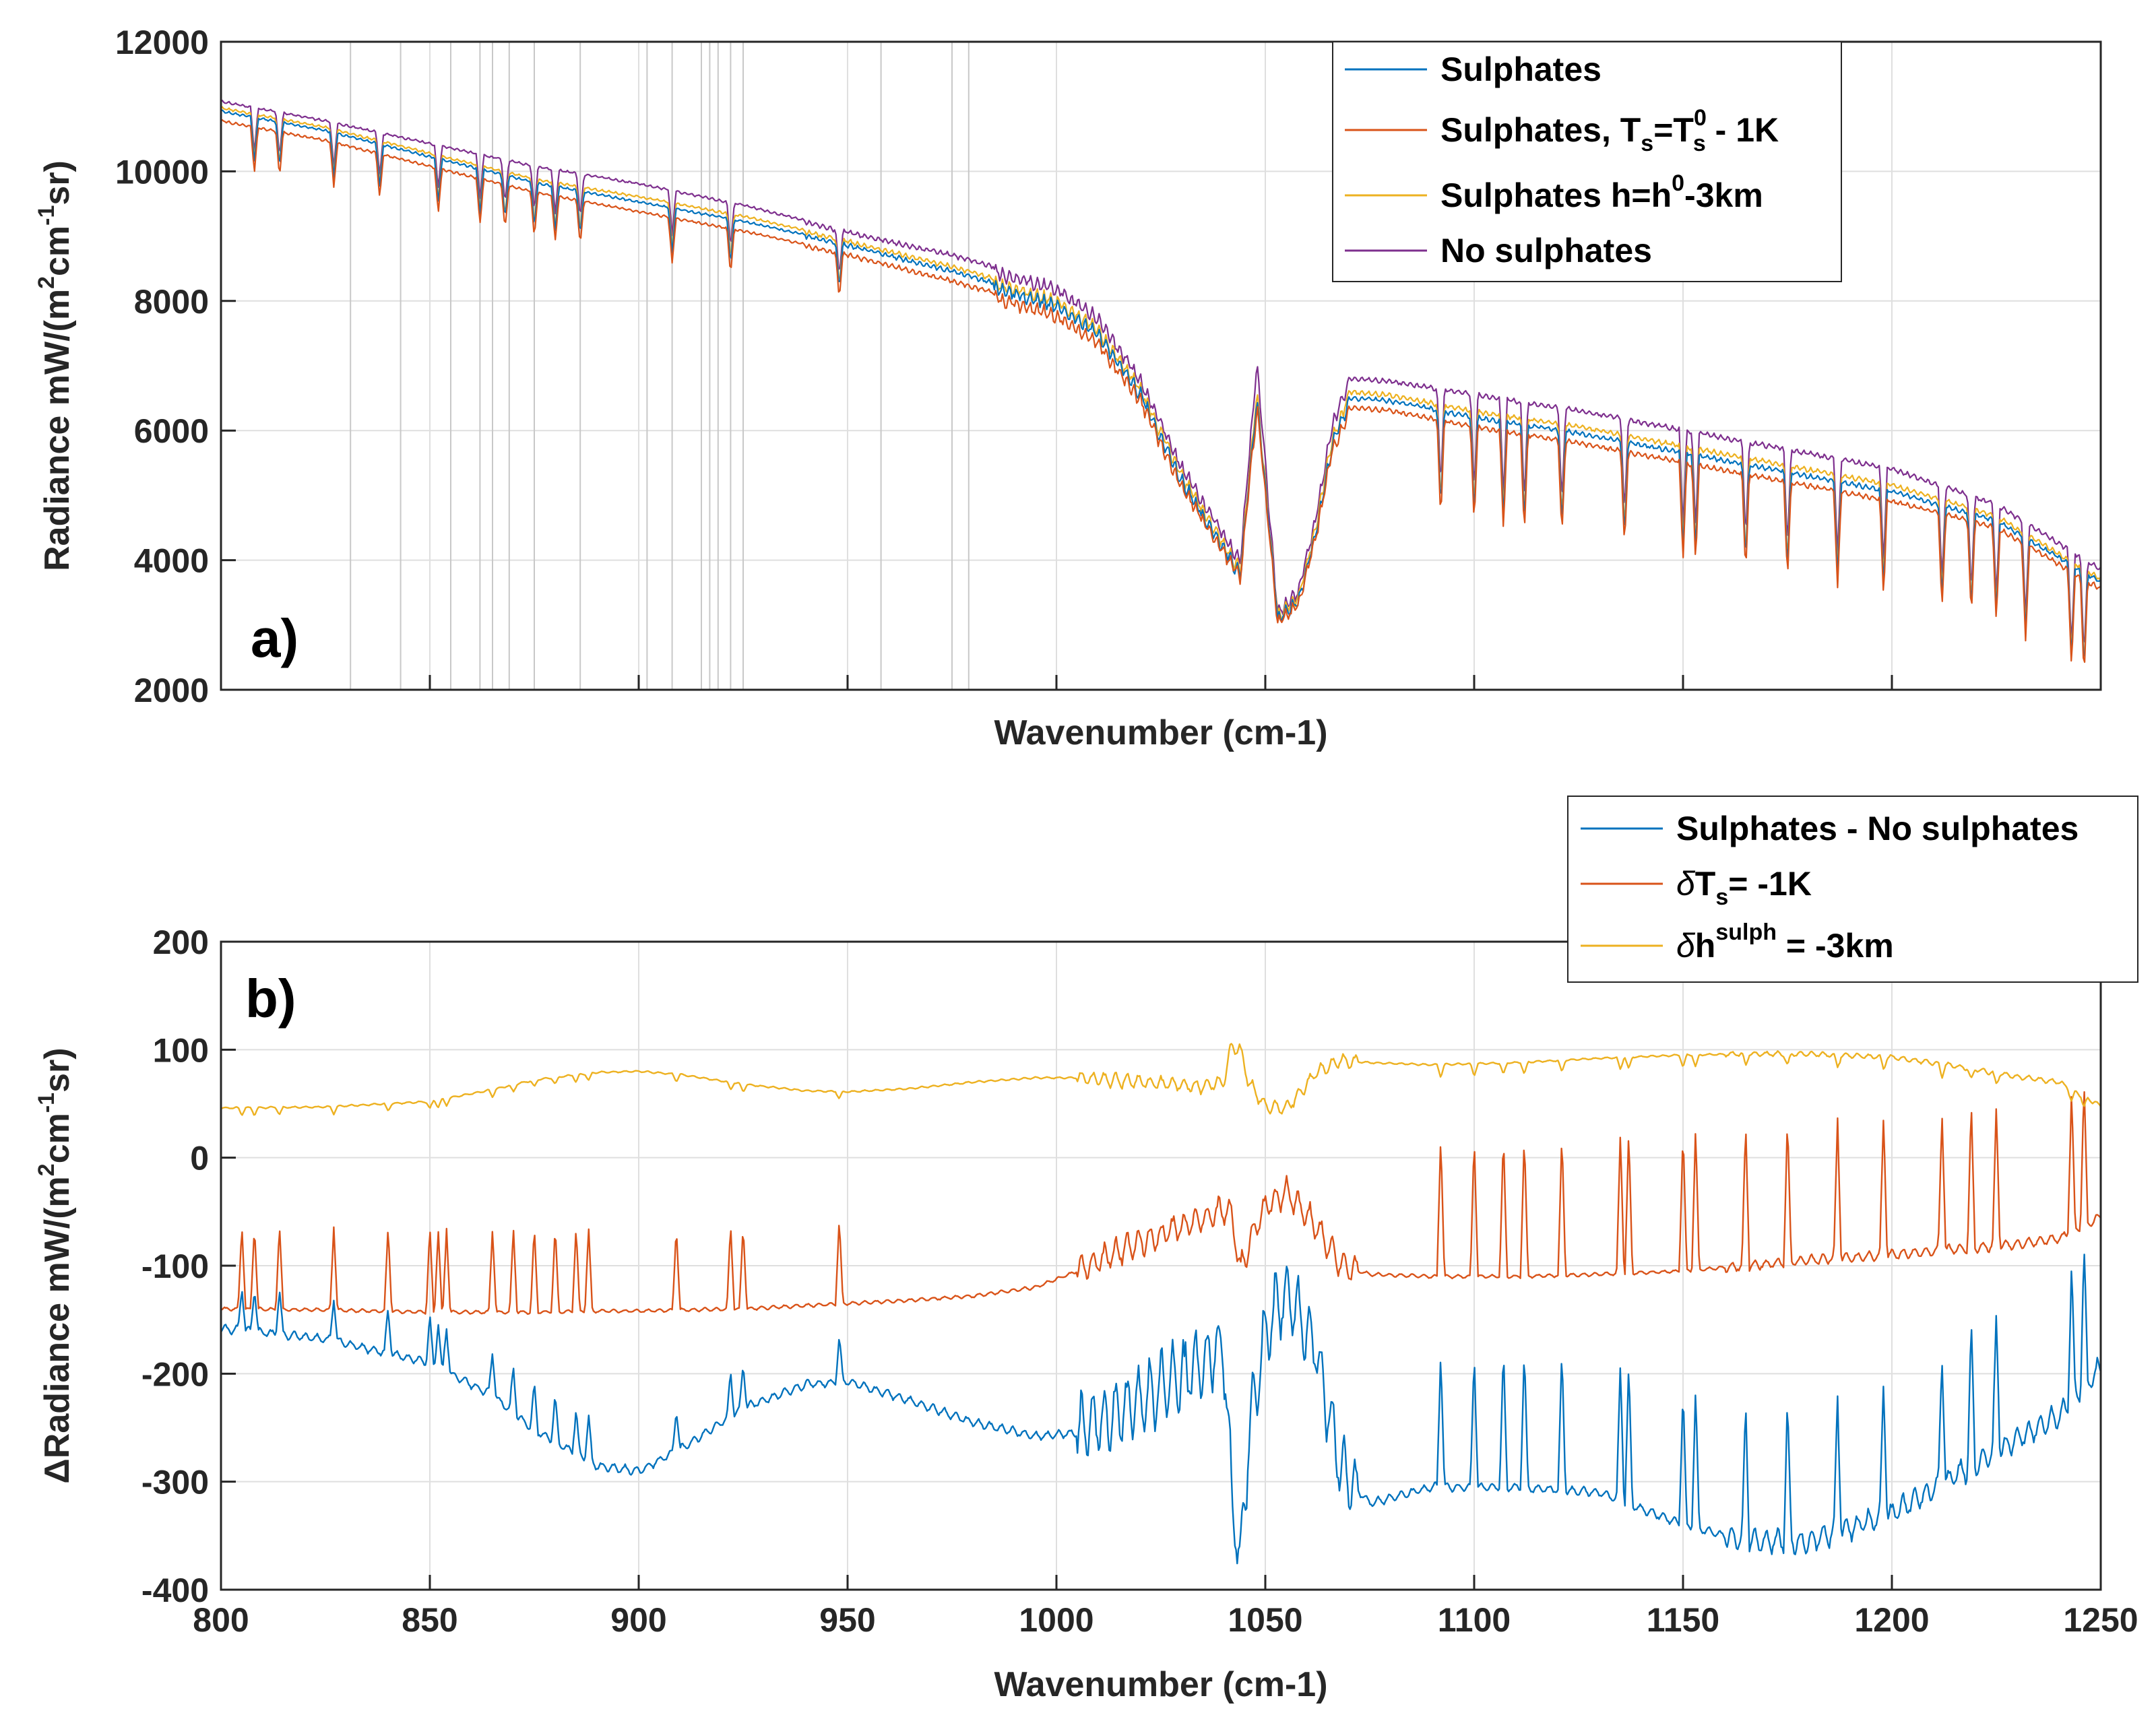 The image size is (2156, 1717). What do you see at coordinates (175, 1482) in the screenshot?
I see `panel-b-ytick-label: -300` at bounding box center [175, 1482].